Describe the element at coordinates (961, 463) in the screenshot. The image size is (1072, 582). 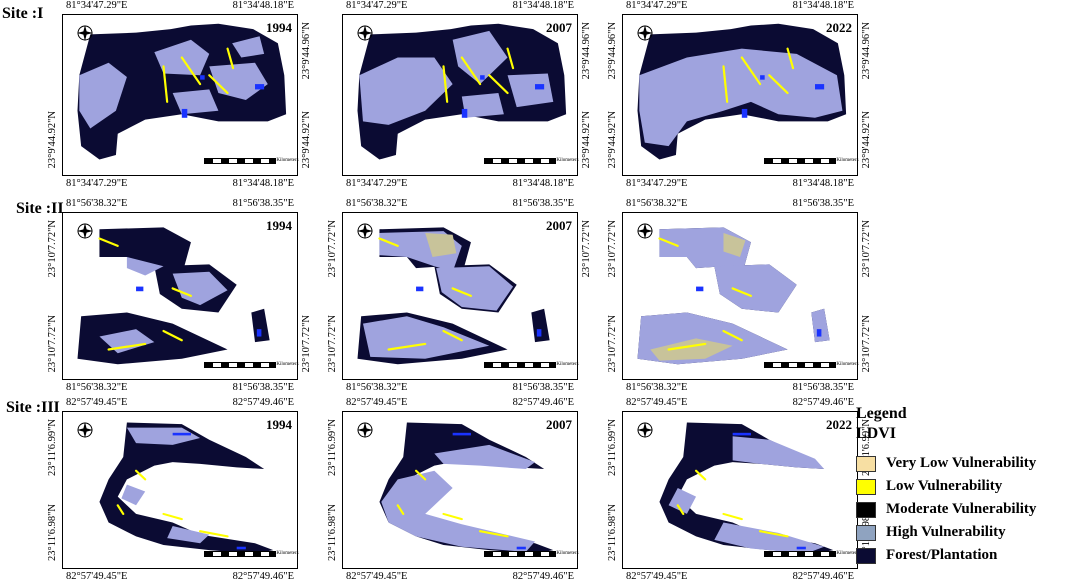
I see `legend-label: Very Low Vulnerability` at that location.